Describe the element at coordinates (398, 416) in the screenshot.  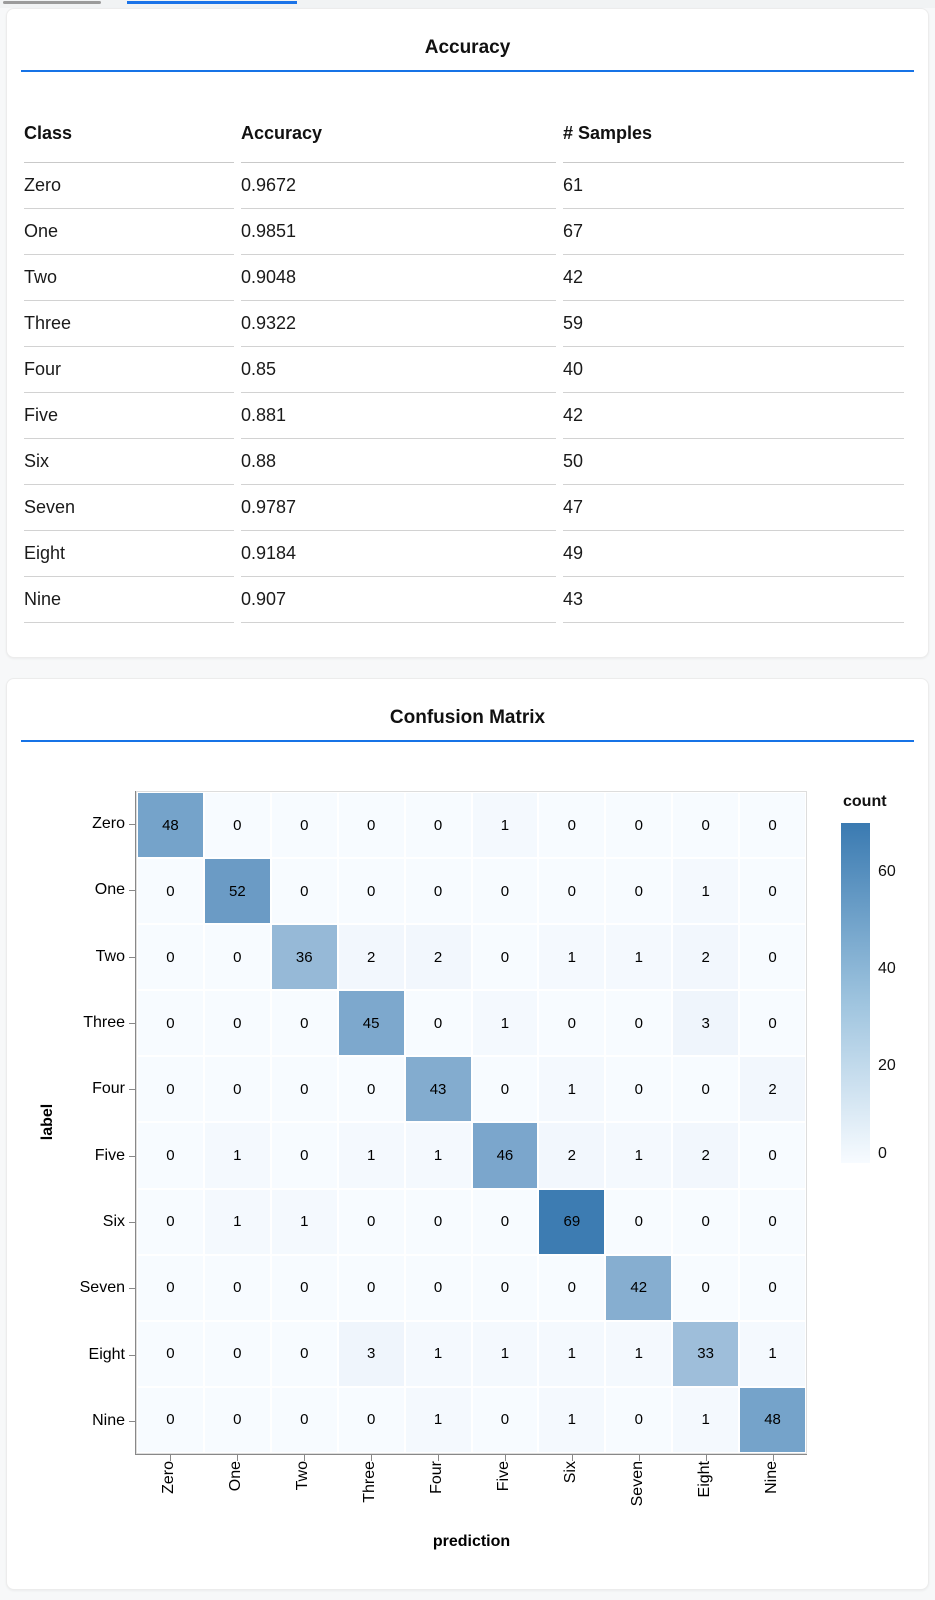
I see `row-accuracy: 0.881` at that location.